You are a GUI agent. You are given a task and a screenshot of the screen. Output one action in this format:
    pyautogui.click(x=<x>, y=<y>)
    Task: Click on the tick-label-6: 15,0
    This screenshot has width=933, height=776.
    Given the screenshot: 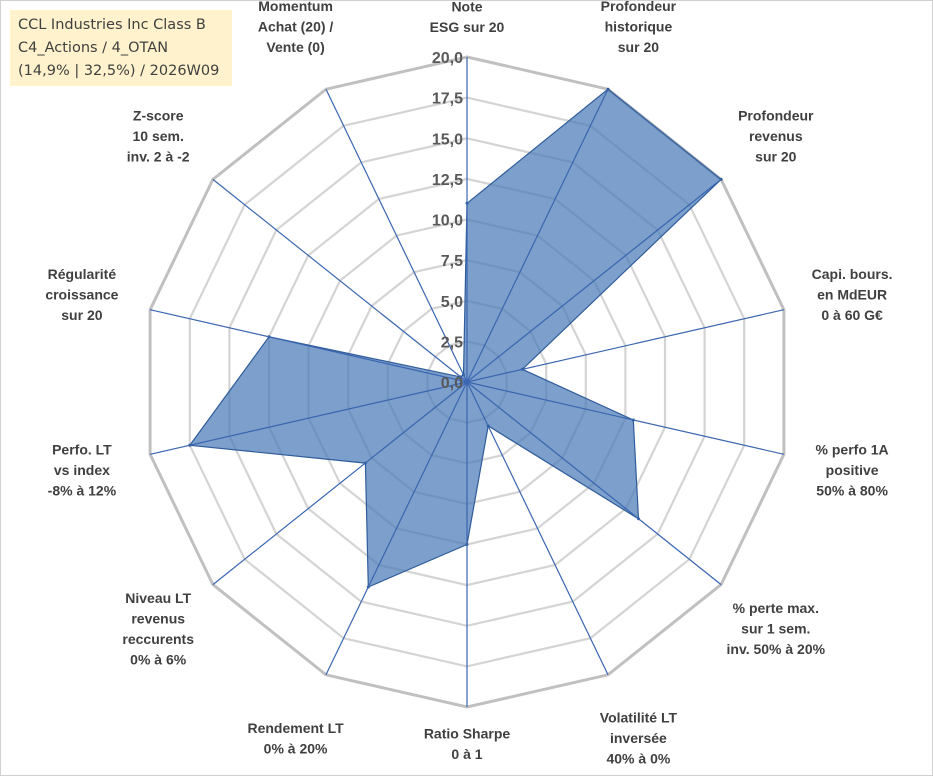 What is the action you would take?
    pyautogui.click(x=447, y=139)
    